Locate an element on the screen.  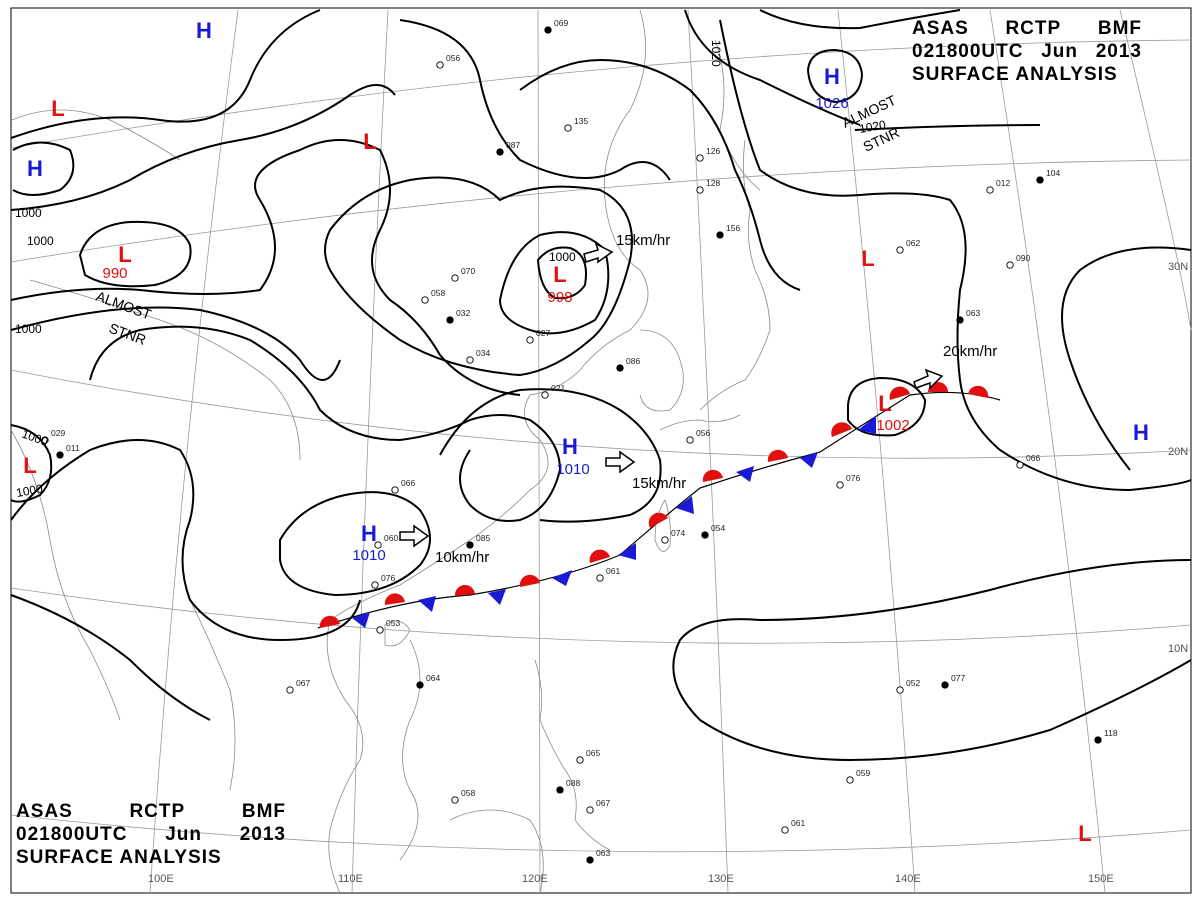
station-plot: 066 is located at coordinates (403, 486).